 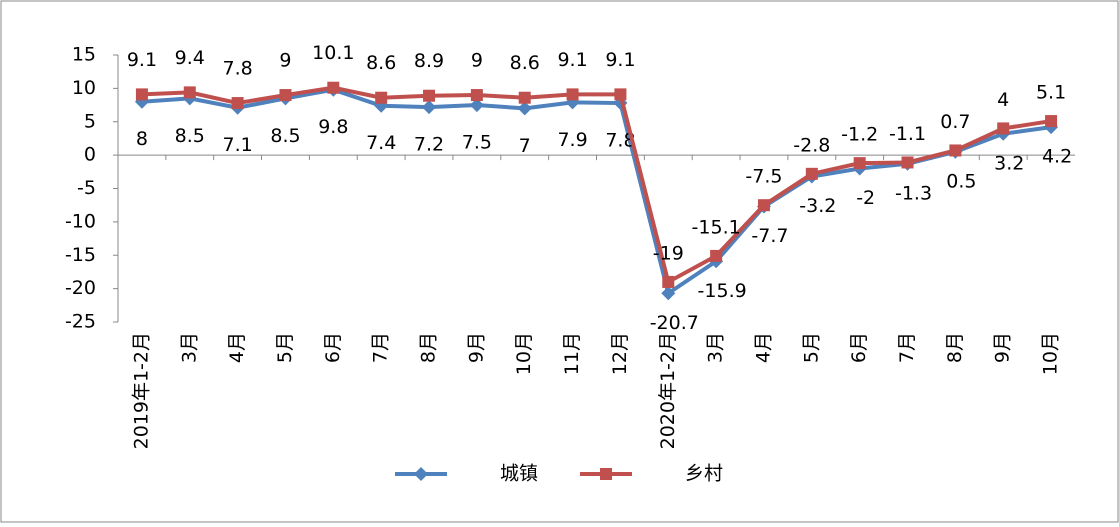 I want to click on data-label: 7, so click(x=525, y=146).